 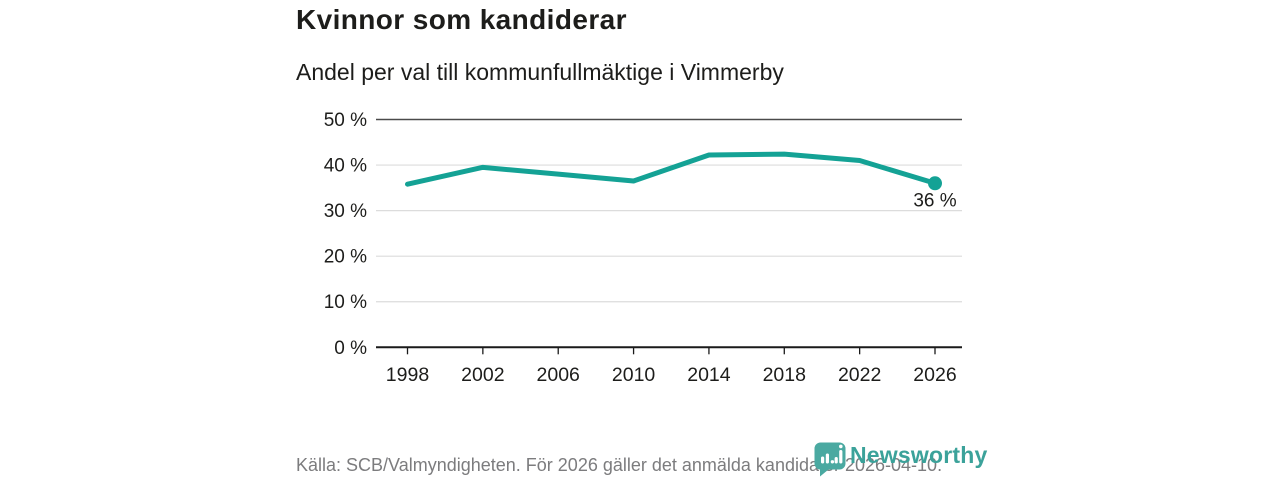 What do you see at coordinates (461, 19) in the screenshot?
I see `chart-title: Kvinnor som kandiderar` at bounding box center [461, 19].